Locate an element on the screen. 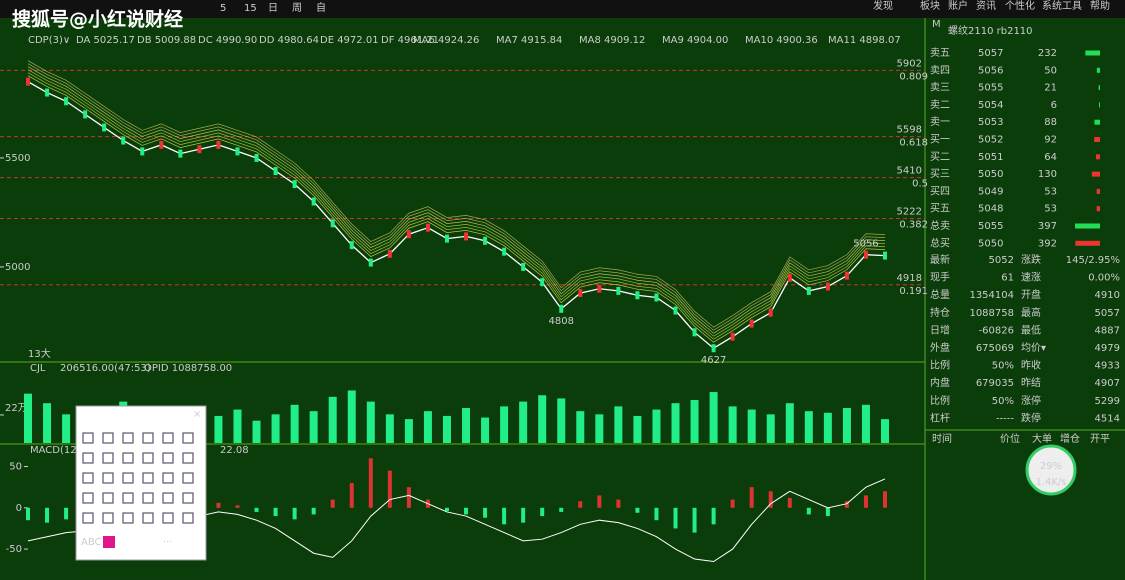  price-annotation: 4627 is located at coordinates (713, 360).